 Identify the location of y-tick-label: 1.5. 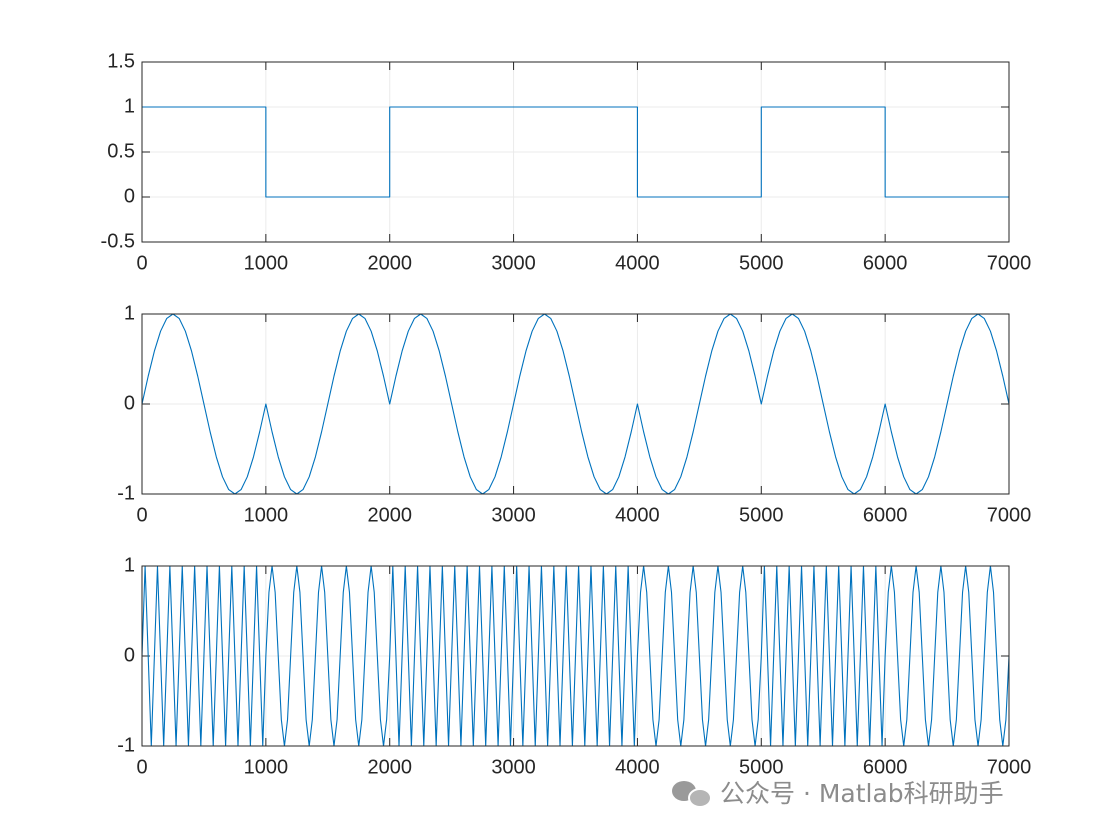
(121, 61).